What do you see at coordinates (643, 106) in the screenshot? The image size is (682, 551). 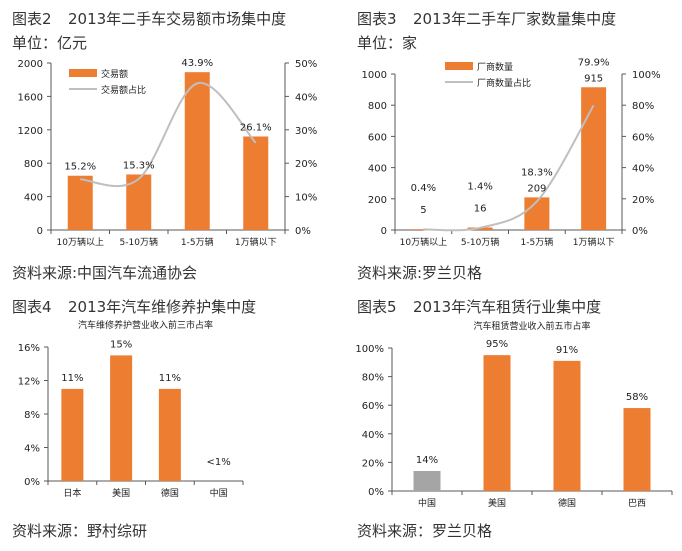 I see `y2-tick-label: 80%` at bounding box center [643, 106].